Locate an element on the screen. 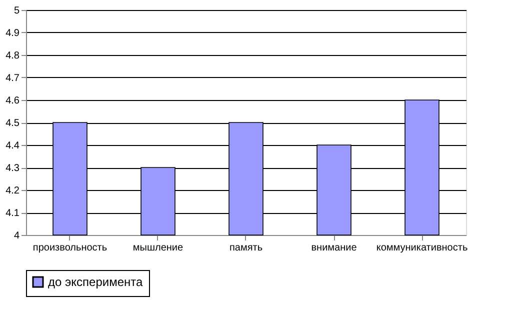  legend-label: до эксперимента is located at coordinates (95, 282).